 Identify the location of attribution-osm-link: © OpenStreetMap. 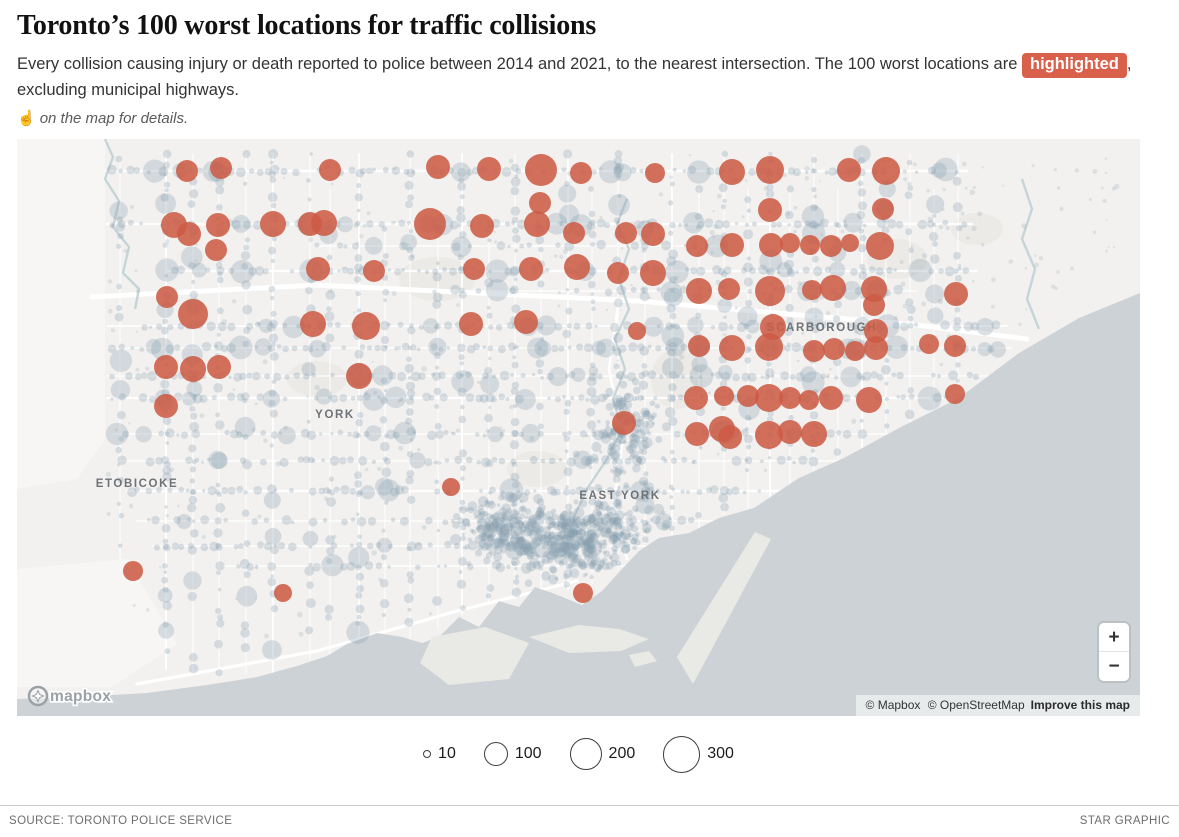
(976, 705).